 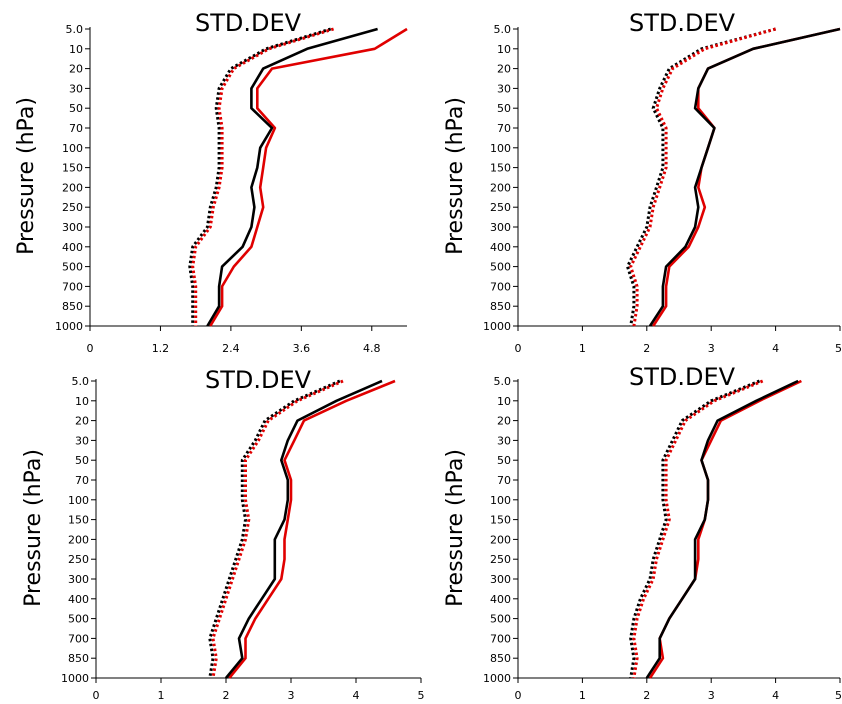 I want to click on x-tick-label: 1.2, so click(x=161, y=348).